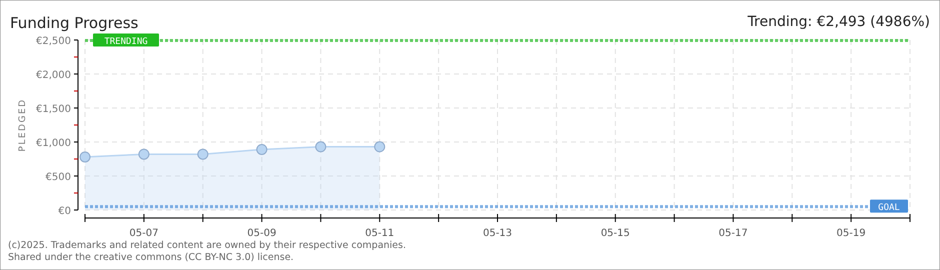 The height and width of the screenshot is (270, 940). Describe the element at coordinates (58, 177) in the screenshot. I see `y-tick-label: €500` at that location.